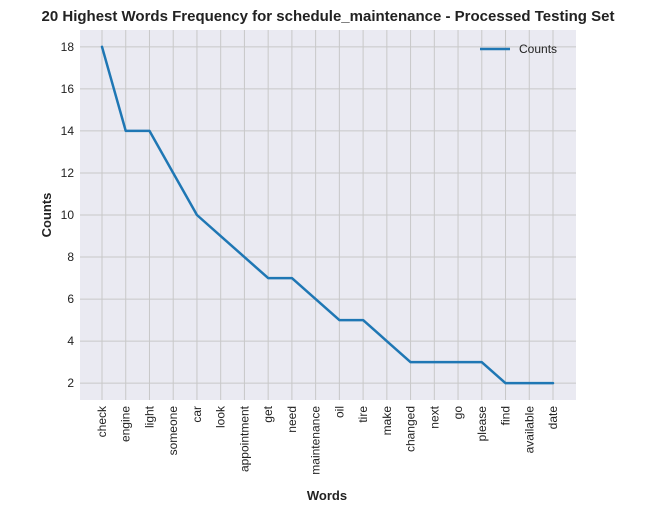  What do you see at coordinates (316, 440) in the screenshot?
I see `x-tick-label: maintenance` at bounding box center [316, 440].